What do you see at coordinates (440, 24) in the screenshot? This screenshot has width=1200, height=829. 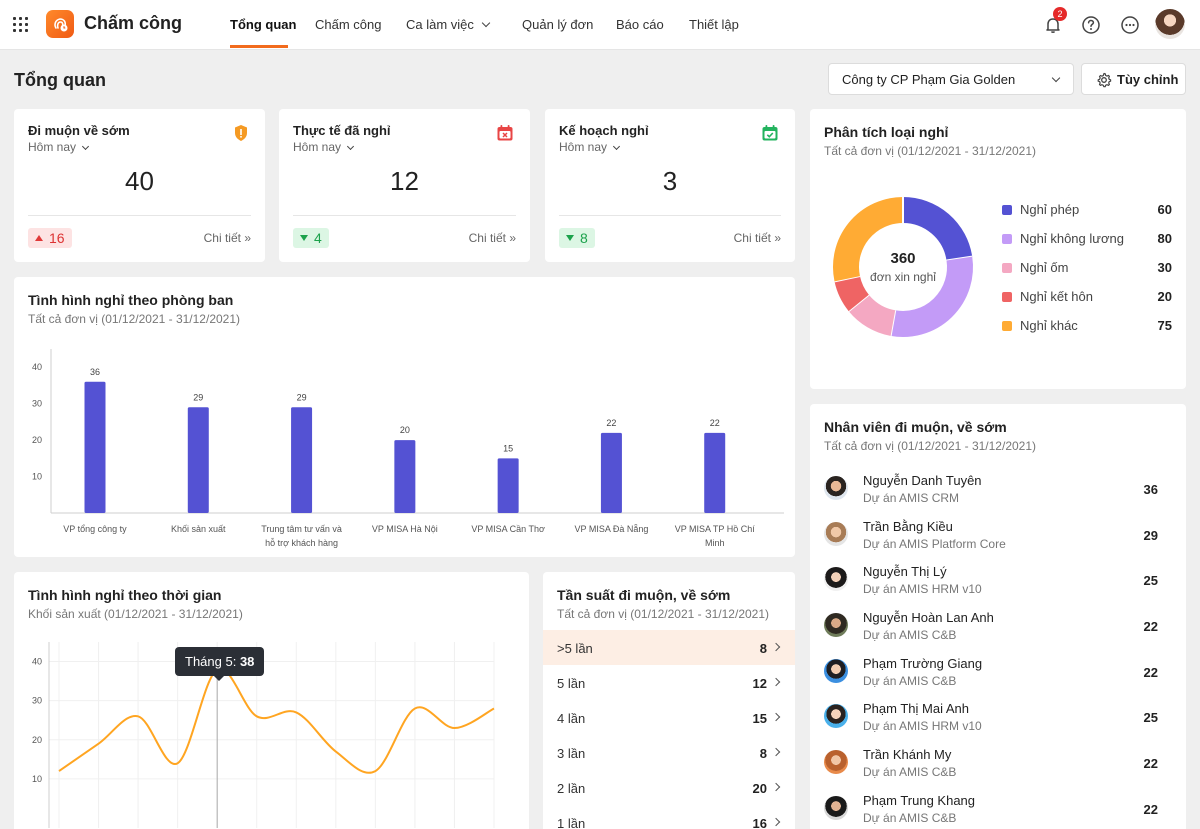 I see `tab-shifts-label: Ca làm việc` at bounding box center [440, 24].